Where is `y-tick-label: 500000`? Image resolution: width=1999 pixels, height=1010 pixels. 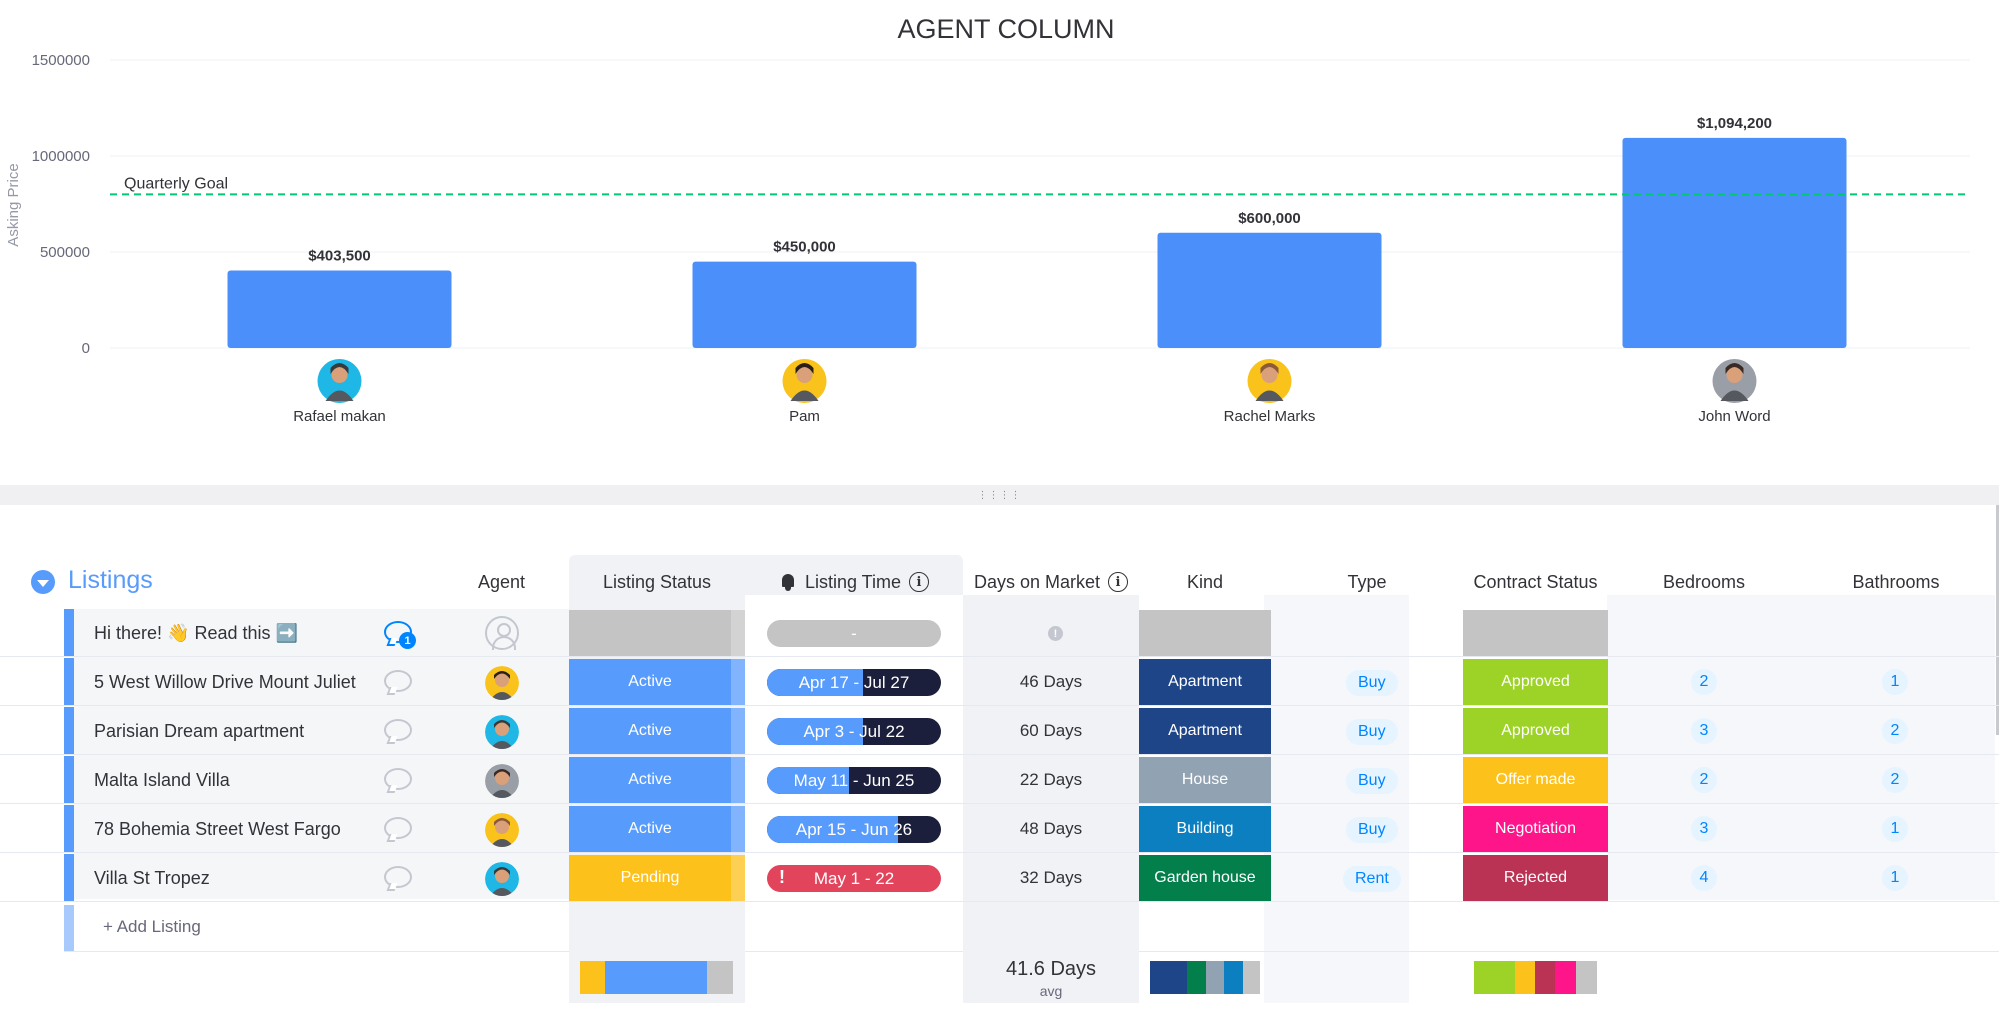
y-tick-label: 500000 is located at coordinates (65, 252).